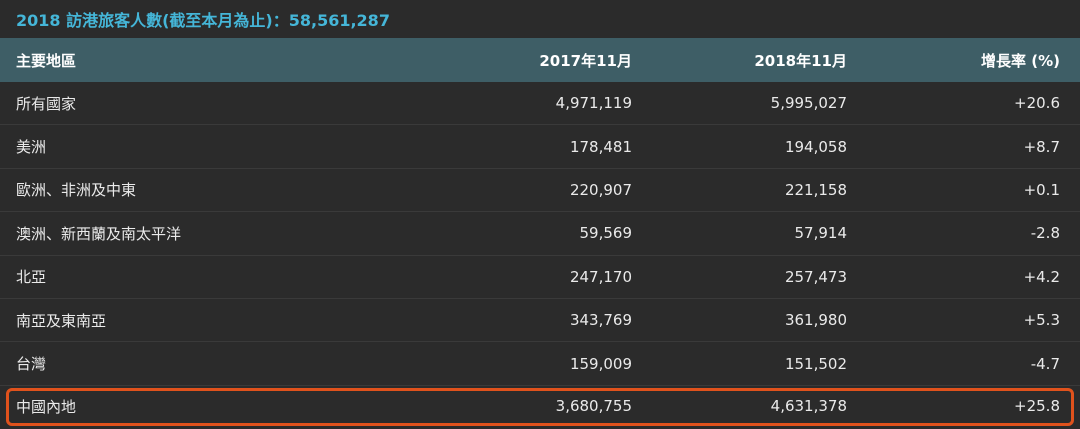 This screenshot has height=429, width=1080. What do you see at coordinates (815, 276) in the screenshot?
I see `value-2018-cell: 257,473` at bounding box center [815, 276].